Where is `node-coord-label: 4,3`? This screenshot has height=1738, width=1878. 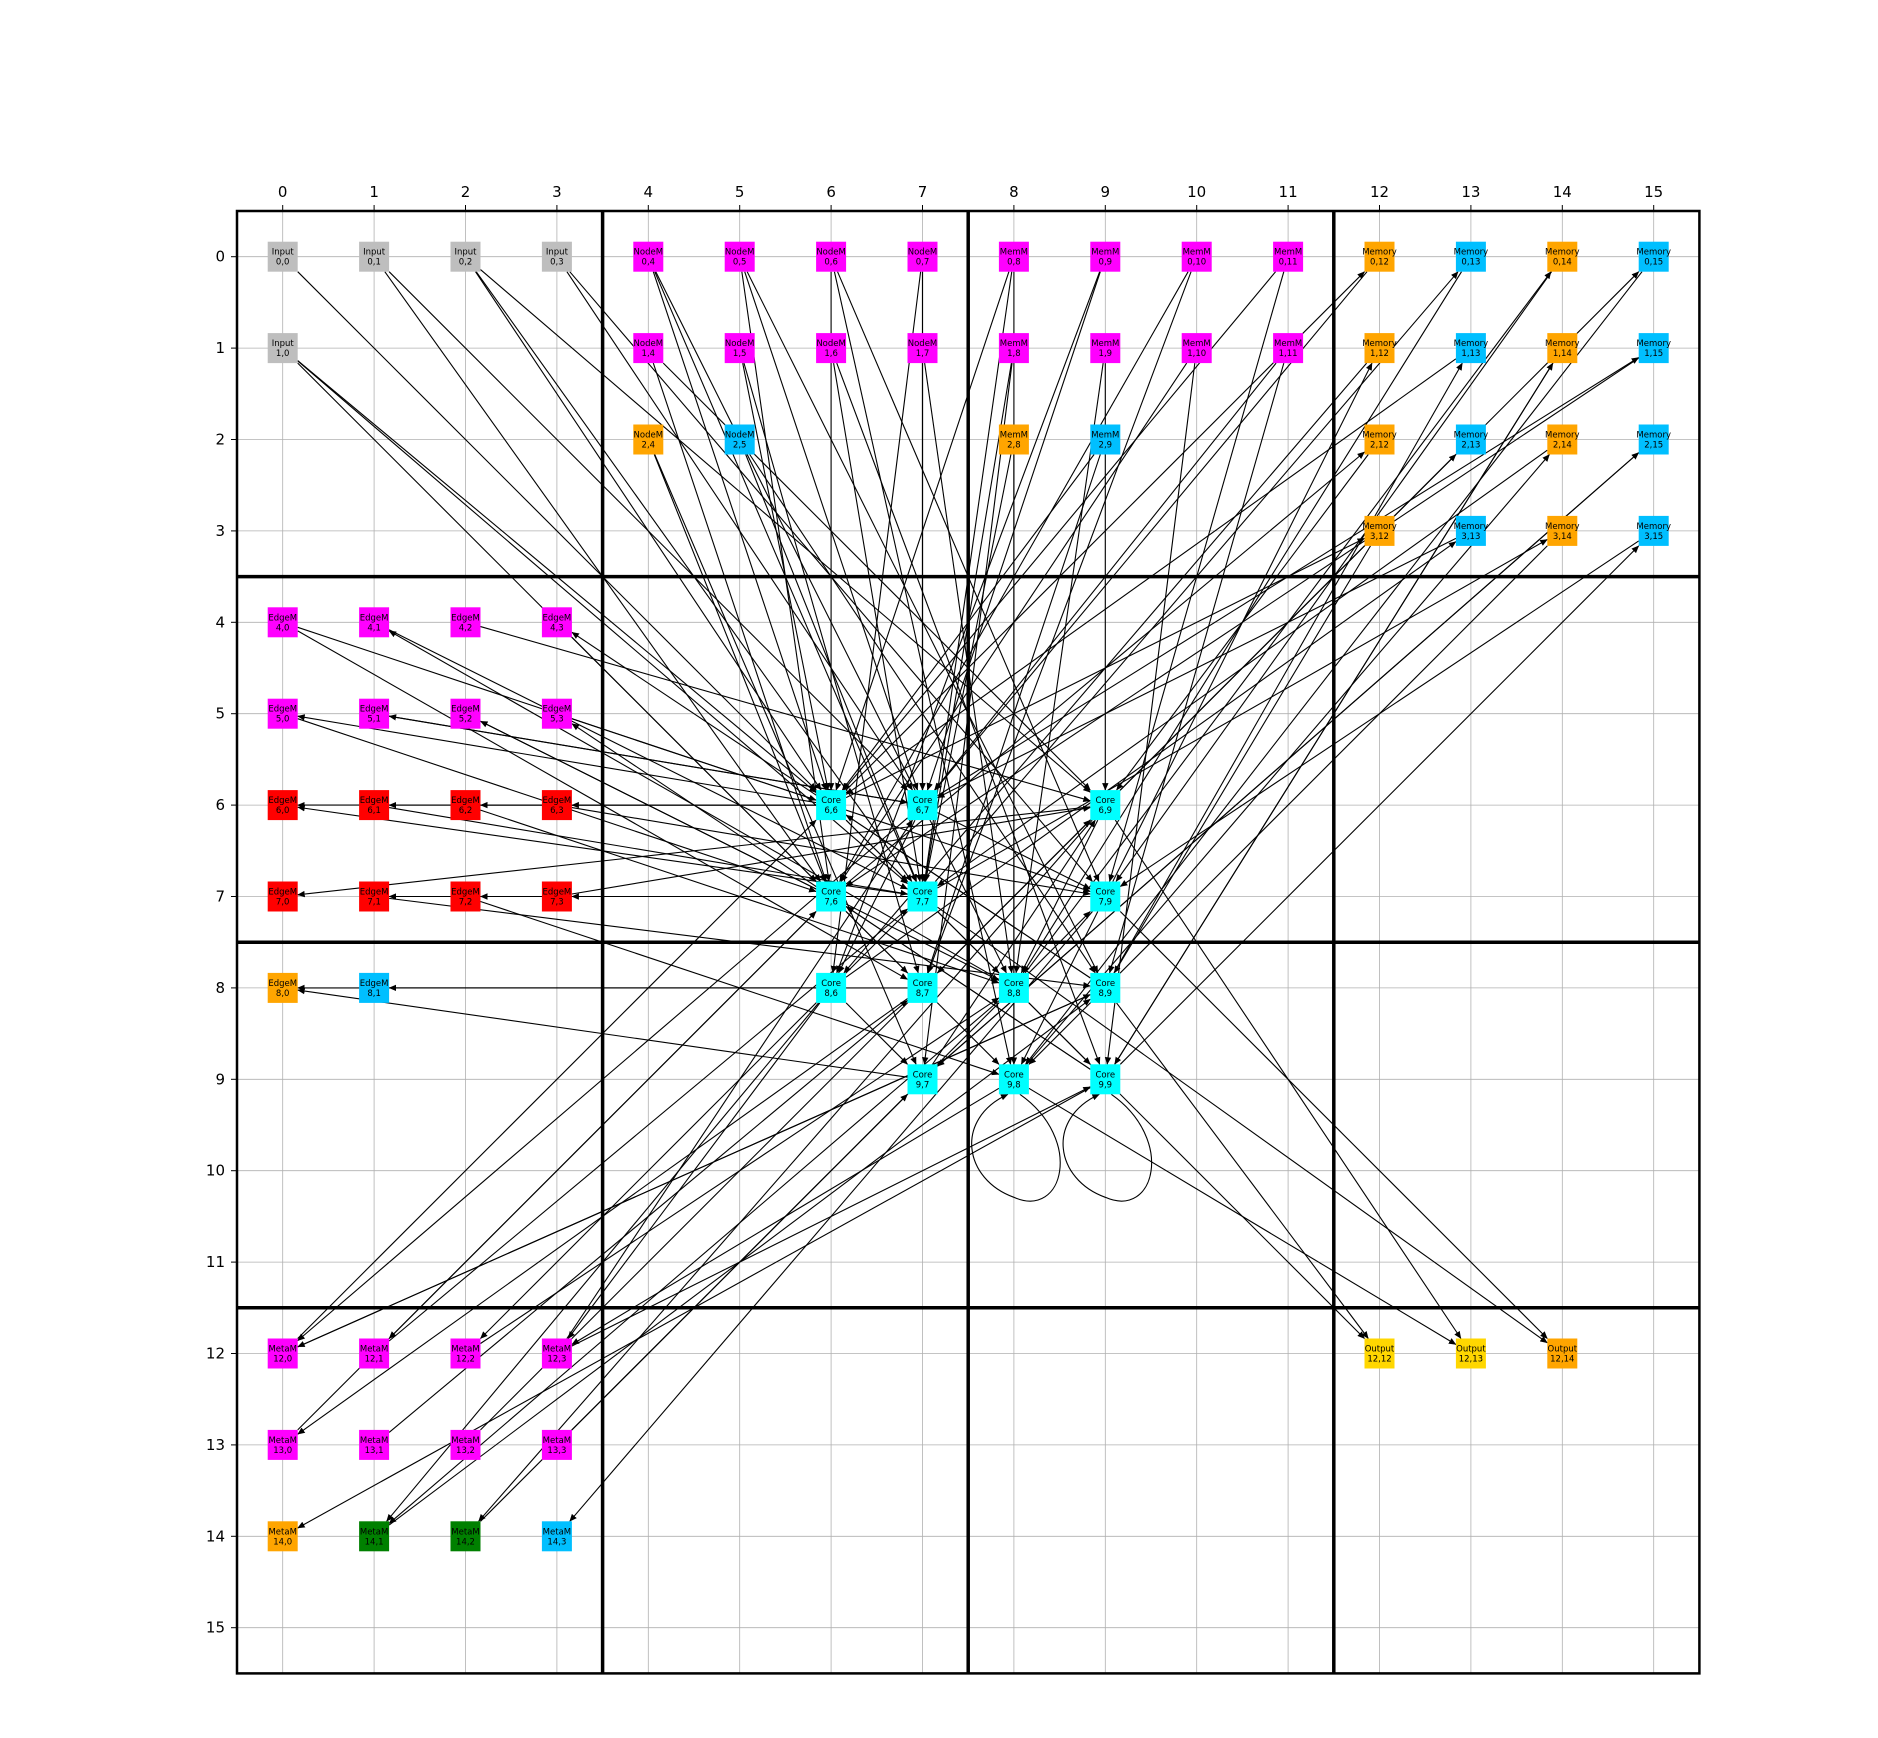 node-coord-label: 4,3 is located at coordinates (557, 628).